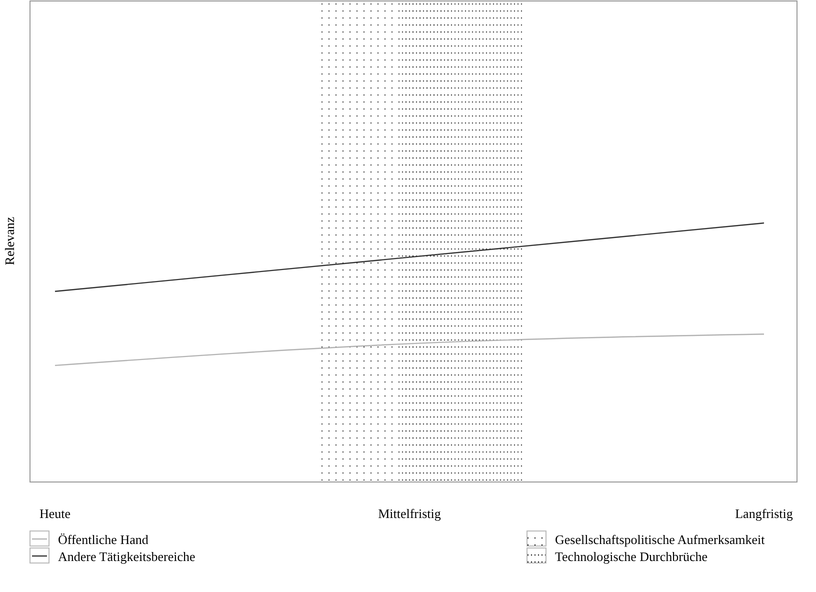  What do you see at coordinates (764, 513) in the screenshot?
I see `x-tick-label: Langfristig` at bounding box center [764, 513].